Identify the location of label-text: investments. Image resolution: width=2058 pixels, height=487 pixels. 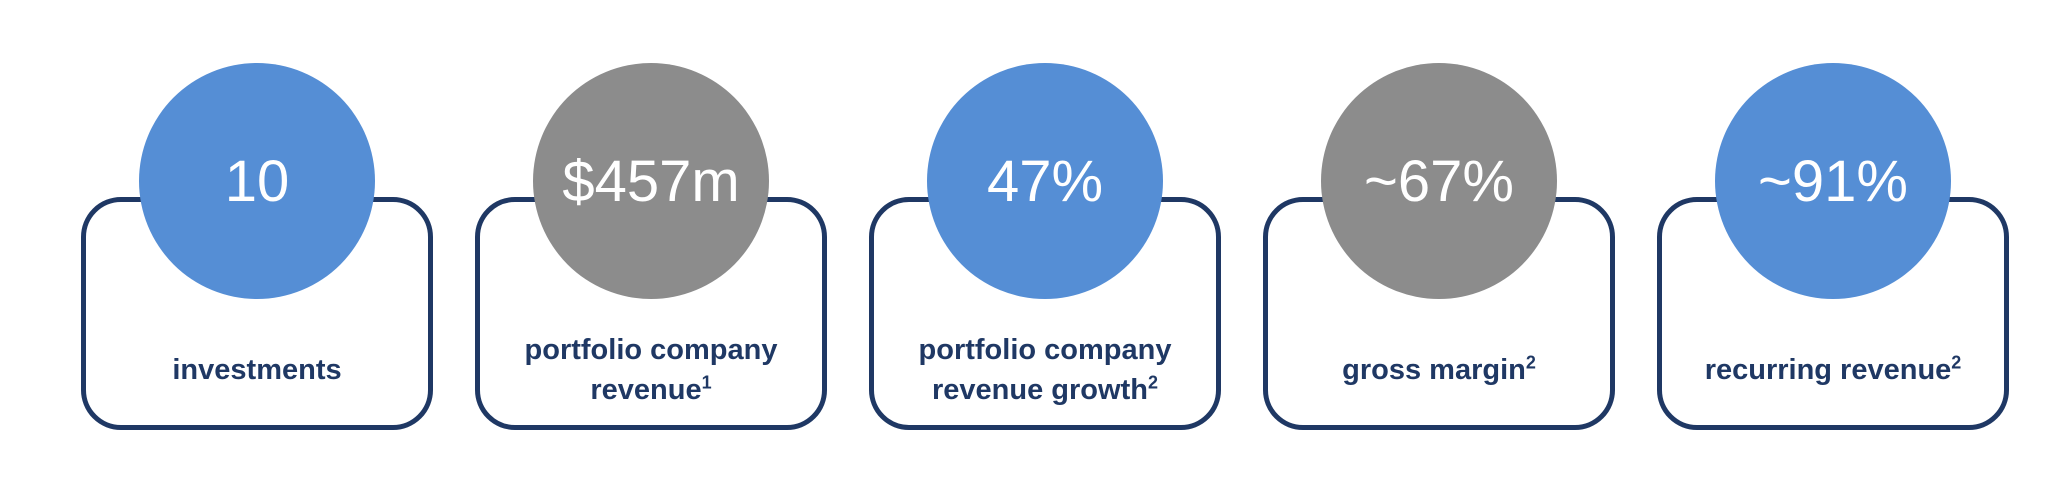
(256, 370).